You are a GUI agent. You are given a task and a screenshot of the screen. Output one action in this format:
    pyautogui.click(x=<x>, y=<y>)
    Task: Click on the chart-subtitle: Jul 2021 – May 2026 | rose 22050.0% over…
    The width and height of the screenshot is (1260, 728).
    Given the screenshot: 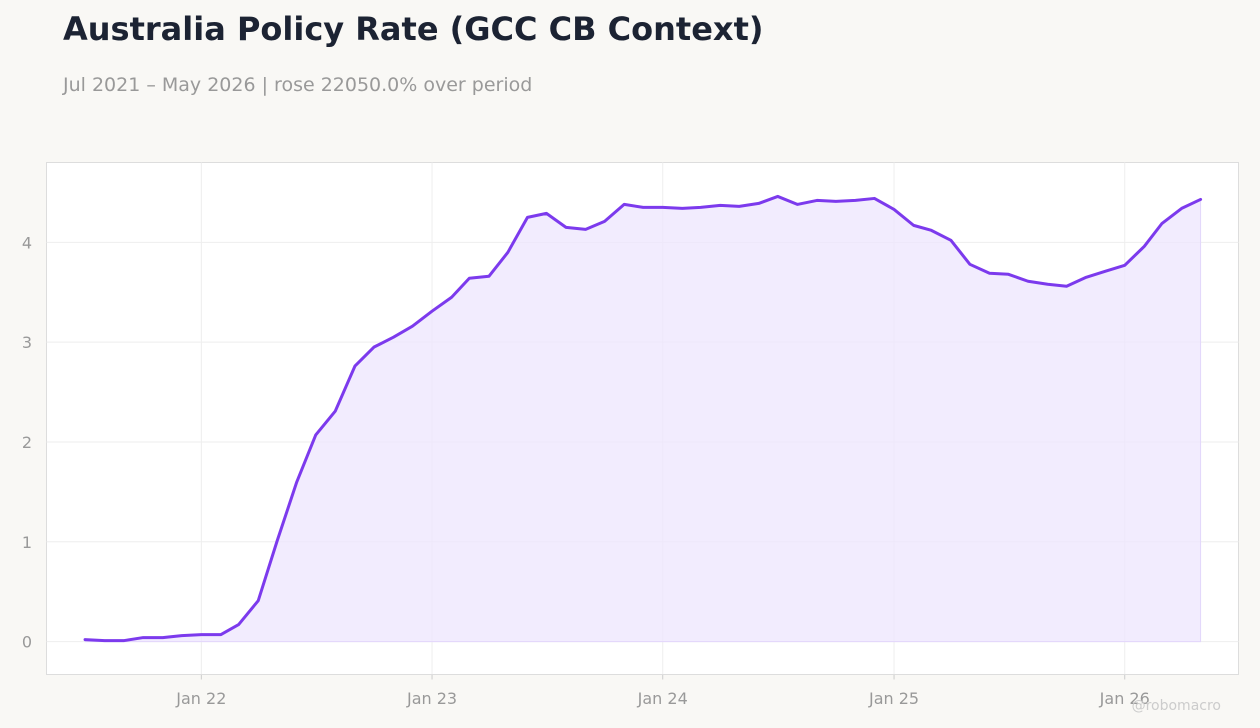 What is the action you would take?
    pyautogui.click(x=298, y=85)
    